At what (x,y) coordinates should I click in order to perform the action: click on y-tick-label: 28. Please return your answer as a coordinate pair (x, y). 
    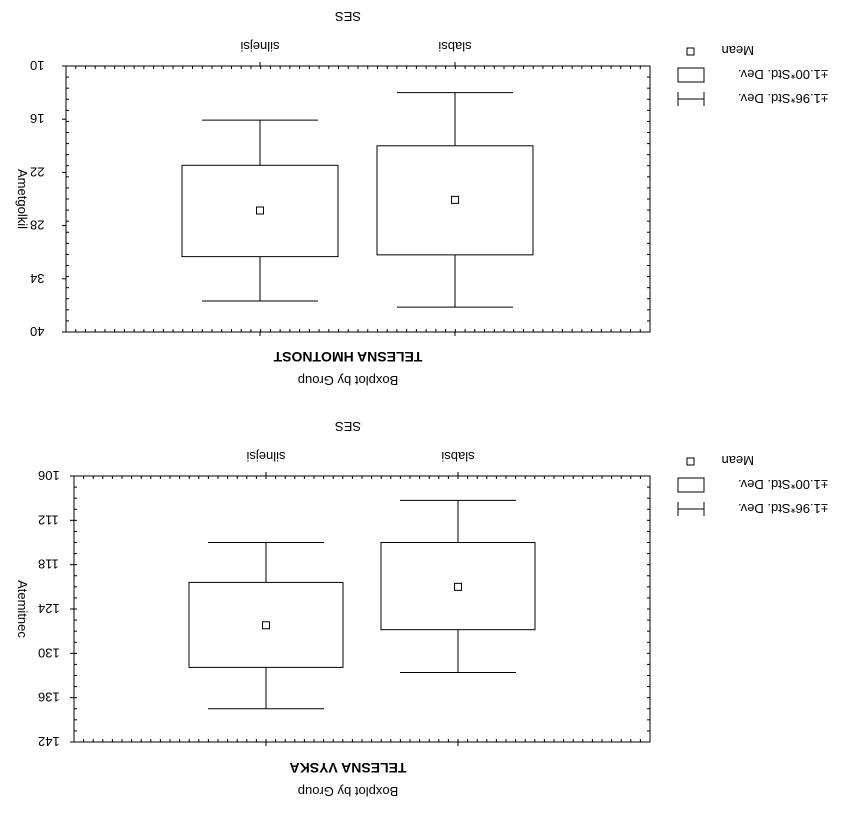
    Looking at the image, I should click on (37, 225).